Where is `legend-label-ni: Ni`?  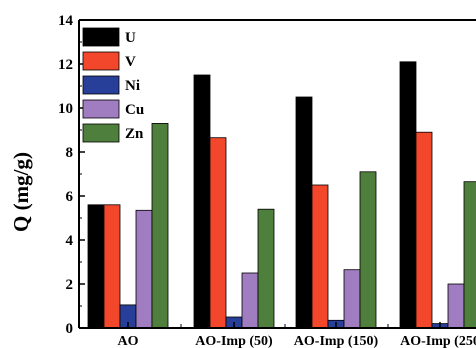
legend-label-ni: Ni is located at coordinates (132, 86).